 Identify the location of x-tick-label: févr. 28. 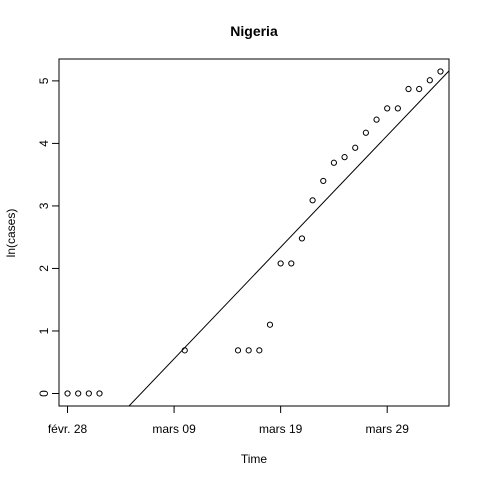
(68, 429).